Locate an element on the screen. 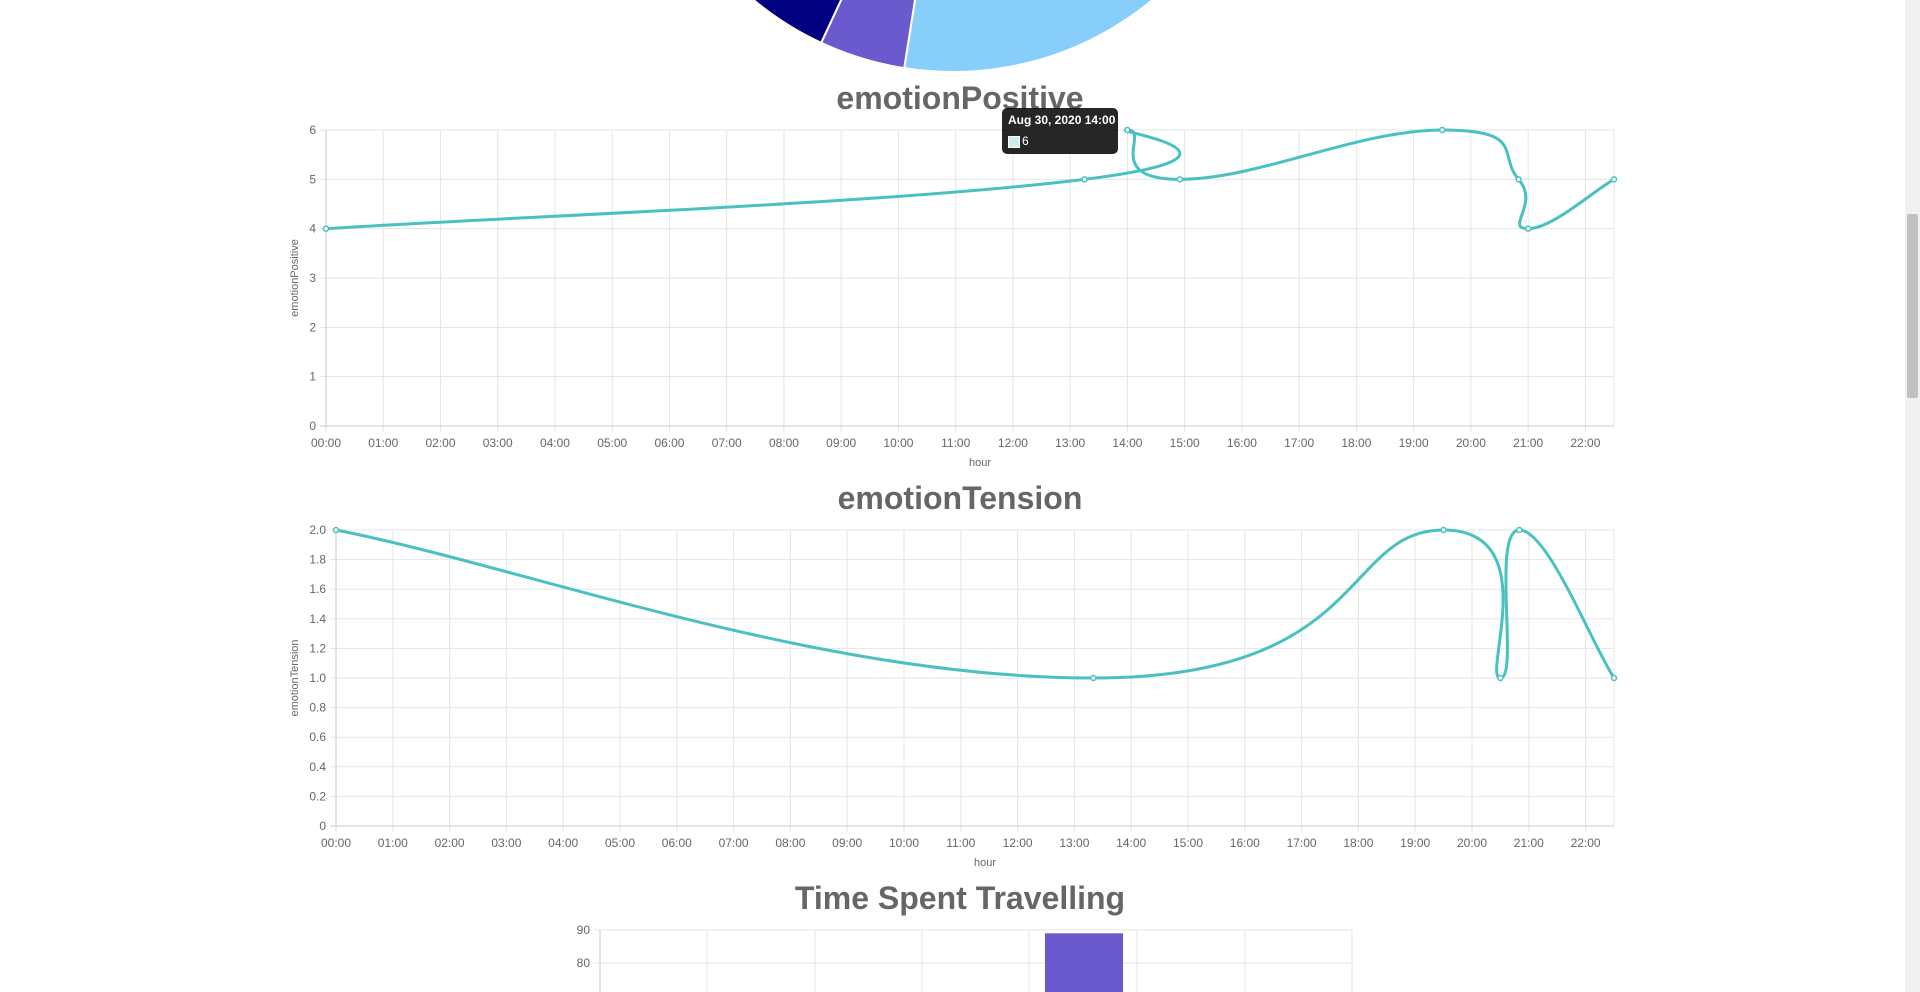 Image resolution: width=1920 pixels, height=992 pixels. scrollbar-thumb is located at coordinates (1912, 306).